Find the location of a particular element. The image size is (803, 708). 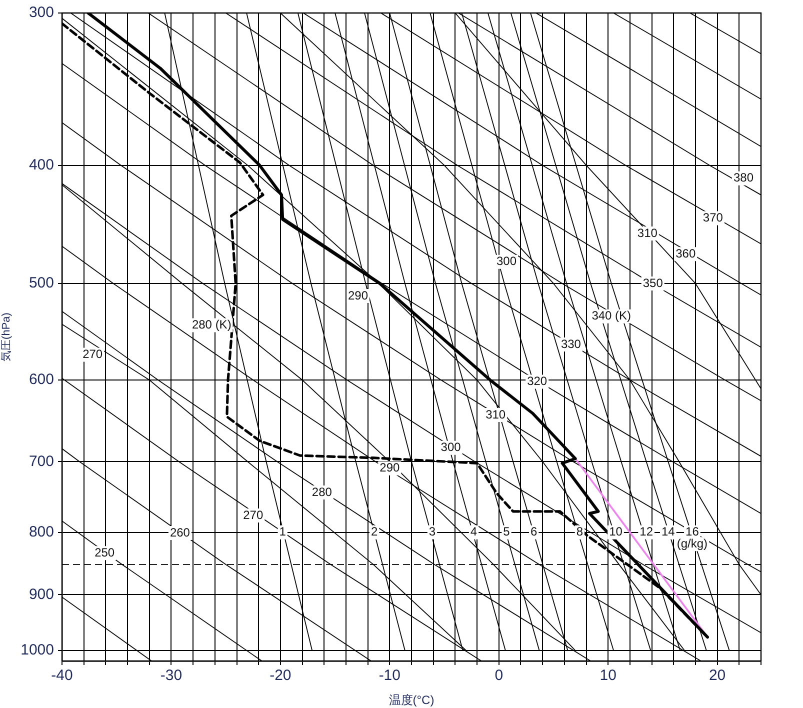

annotation: 3 is located at coordinates (432, 531).